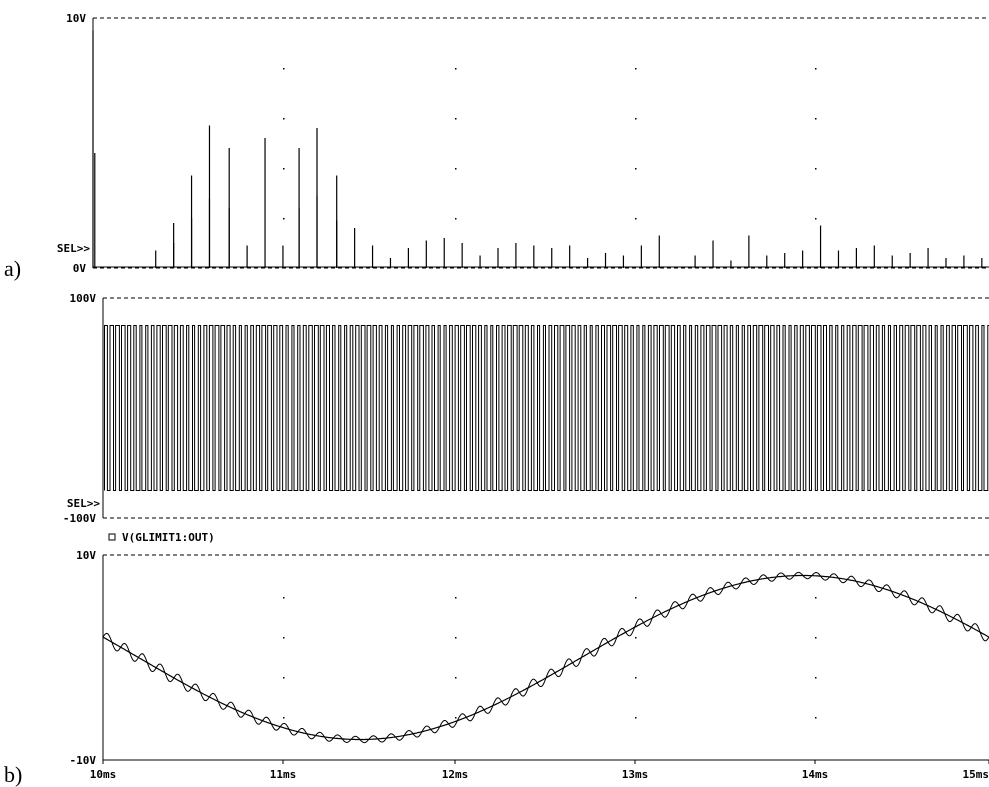 Image resolution: width=989 pixels, height=787 pixels. I want to click on x-tick-label: 15ms, so click(976, 774).